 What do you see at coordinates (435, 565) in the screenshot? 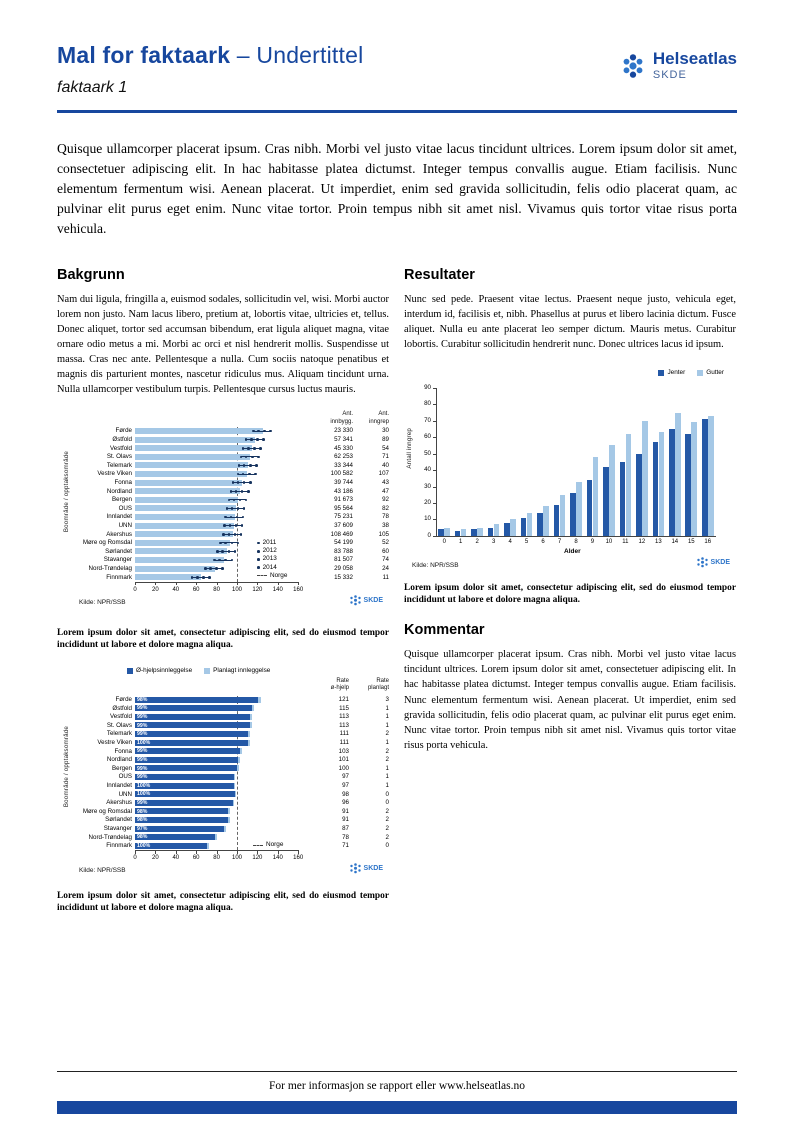
I see `source-label: Kilde: NPR/SSB` at bounding box center [435, 565].